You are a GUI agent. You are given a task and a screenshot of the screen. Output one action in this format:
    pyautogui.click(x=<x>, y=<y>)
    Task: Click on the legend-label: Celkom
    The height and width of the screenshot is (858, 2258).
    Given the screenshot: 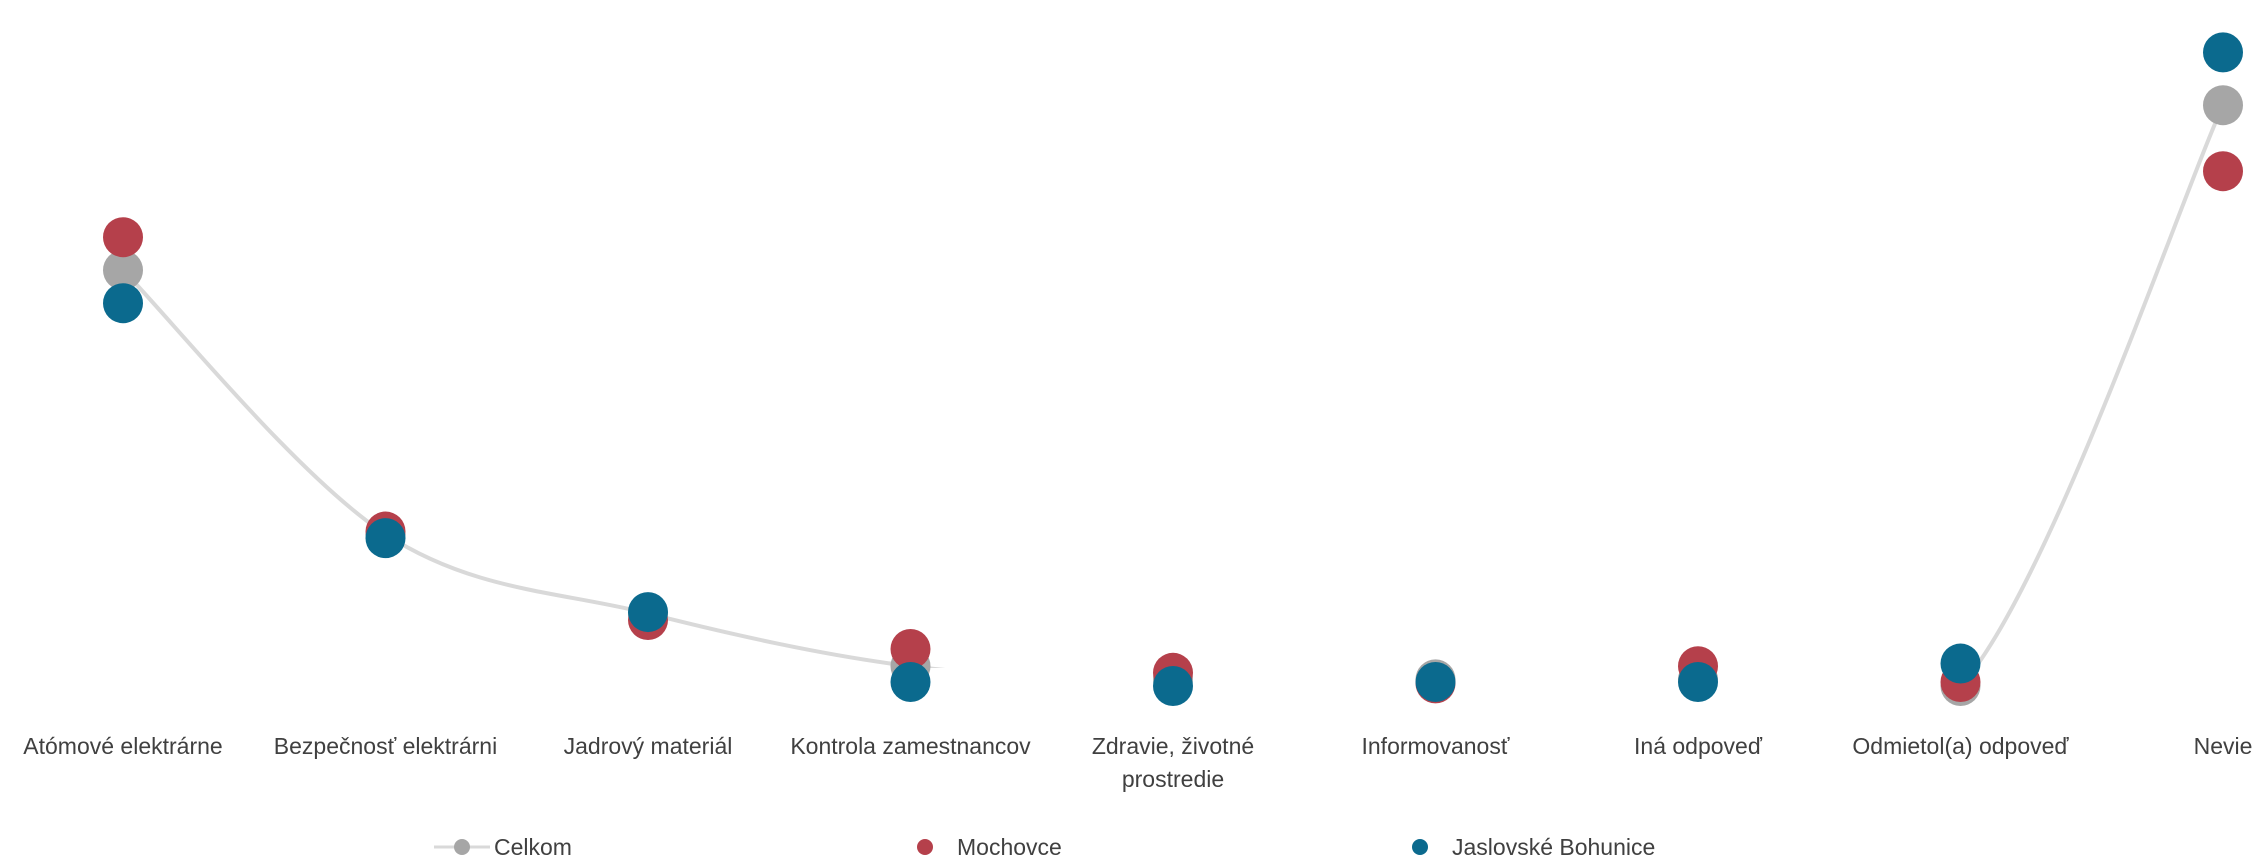 What is the action you would take?
    pyautogui.click(x=533, y=846)
    